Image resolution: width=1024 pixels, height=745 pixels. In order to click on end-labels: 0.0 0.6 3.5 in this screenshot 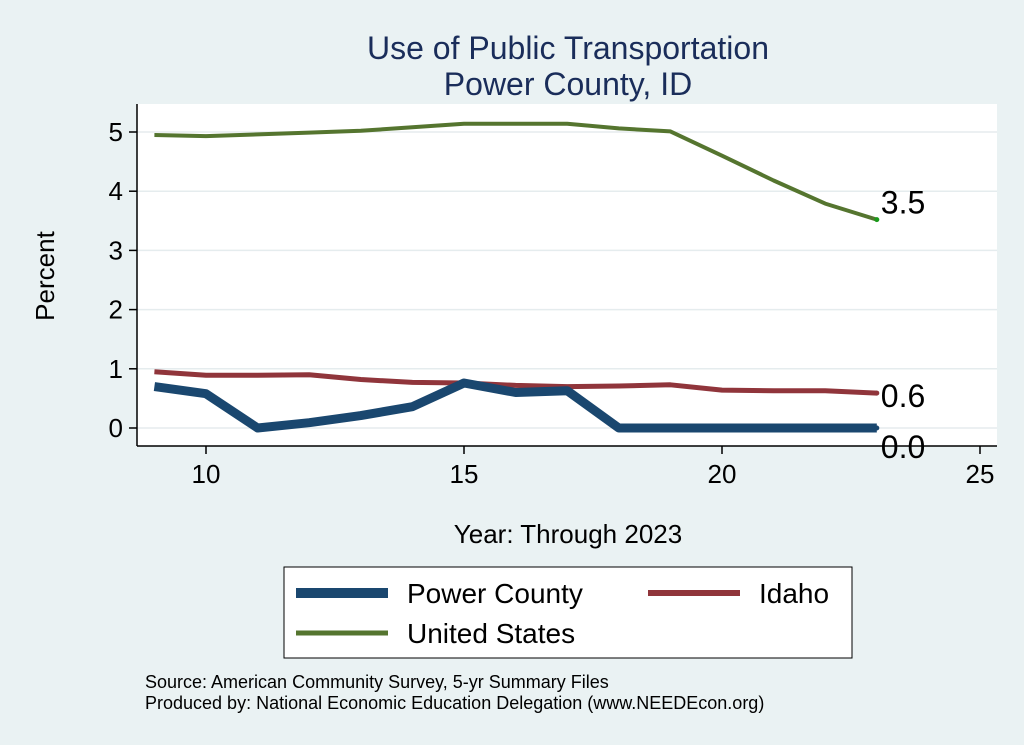, I will do `click(903, 325)`.